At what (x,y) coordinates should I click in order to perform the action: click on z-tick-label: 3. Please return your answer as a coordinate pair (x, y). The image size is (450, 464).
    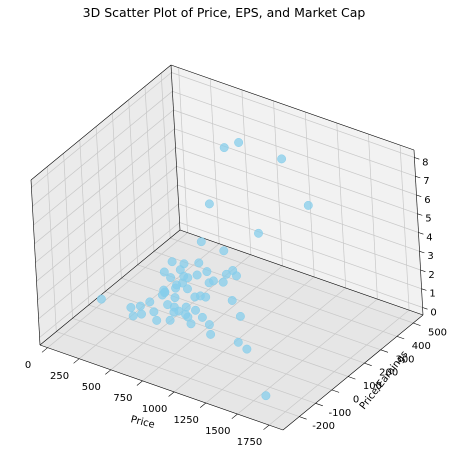
    Looking at the image, I should click on (430, 256).